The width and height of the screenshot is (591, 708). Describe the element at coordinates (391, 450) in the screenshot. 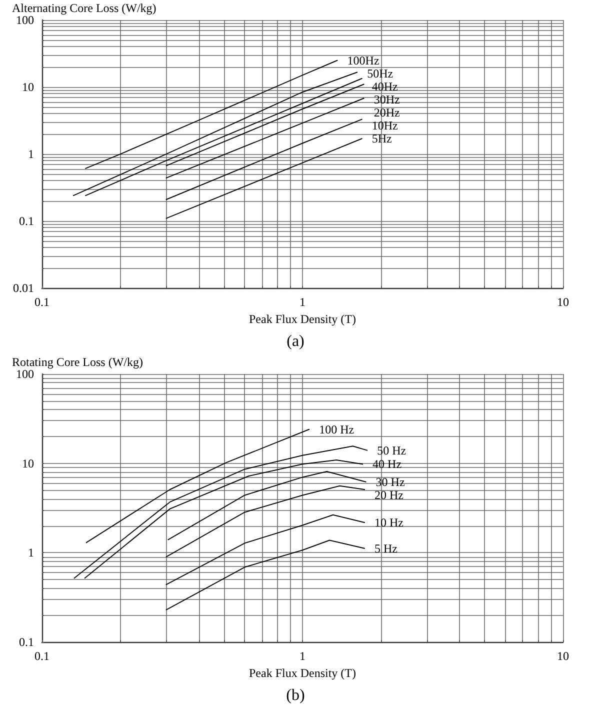

I see `series-label: 50 Hz` at that location.